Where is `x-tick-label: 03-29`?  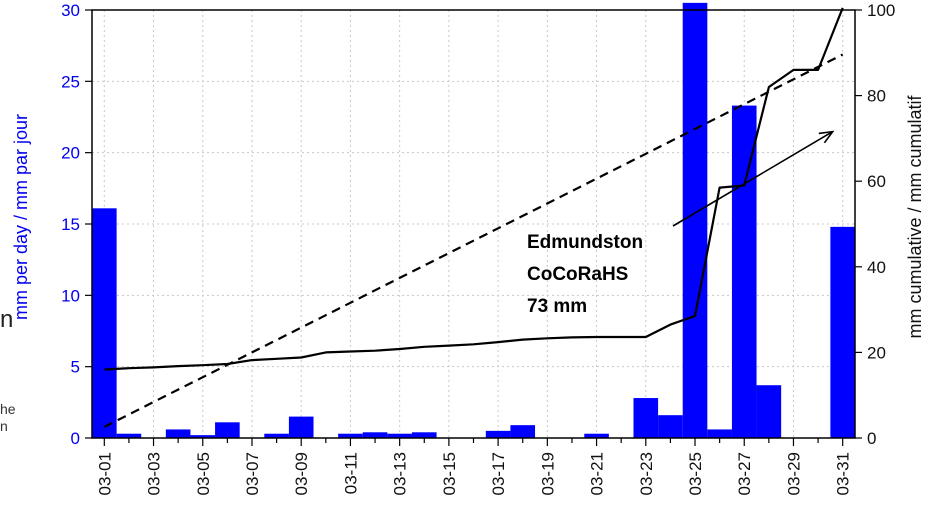 x-tick-label: 03-29 is located at coordinates (793, 473).